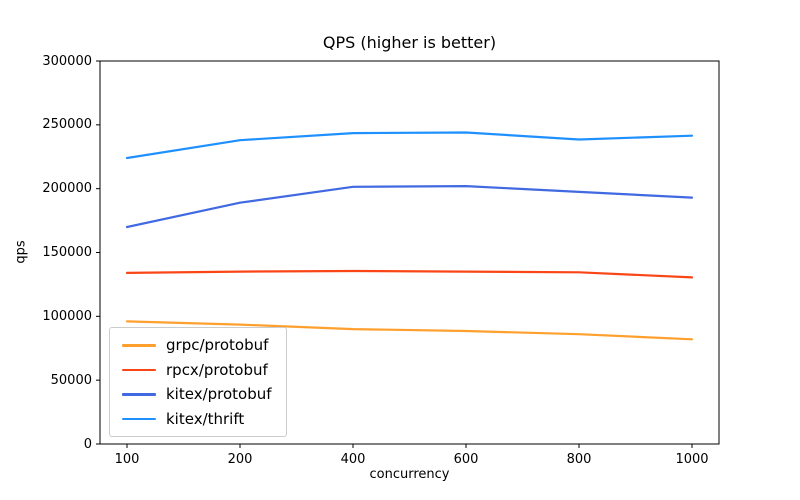 This screenshot has width=800, height=500. Describe the element at coordinates (409, 330) in the screenshot. I see `series-line-grpc-protobuf` at that location.